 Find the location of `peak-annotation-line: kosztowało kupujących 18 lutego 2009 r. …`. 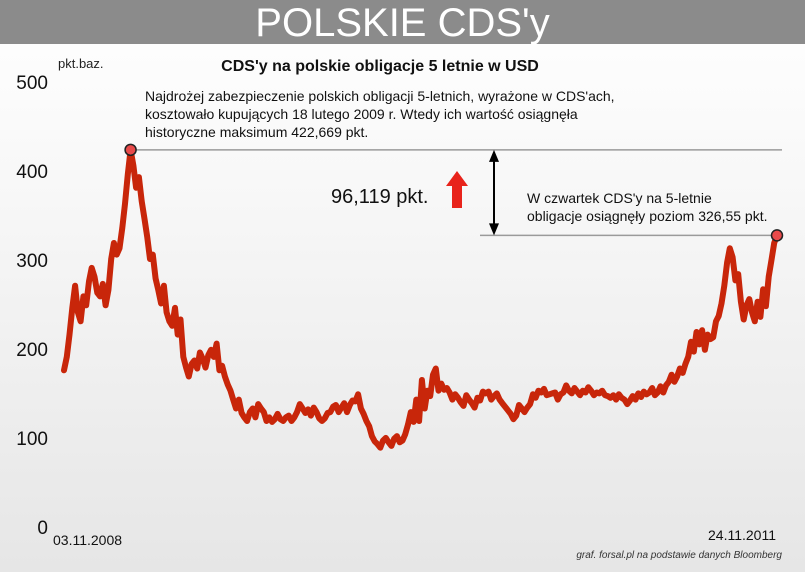

peak-annotation-line: kosztowało kupujących 18 lutego 2009 r. … is located at coordinates (361, 114).